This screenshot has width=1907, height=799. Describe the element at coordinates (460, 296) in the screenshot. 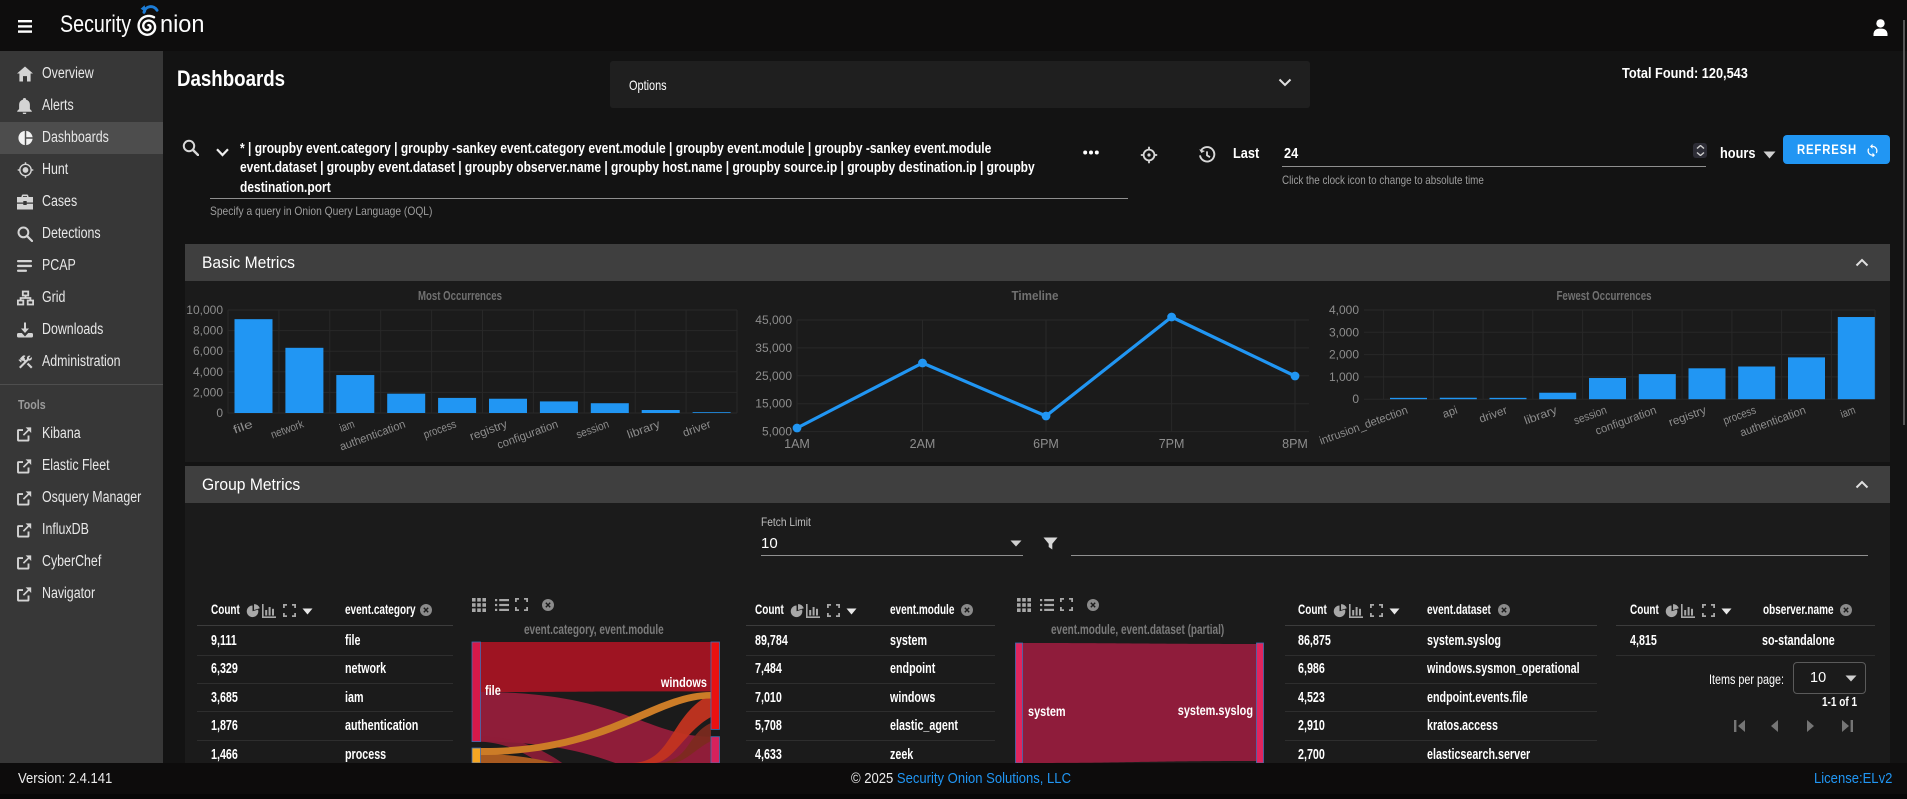

I see `svg-text: Most Occurrences` at that location.